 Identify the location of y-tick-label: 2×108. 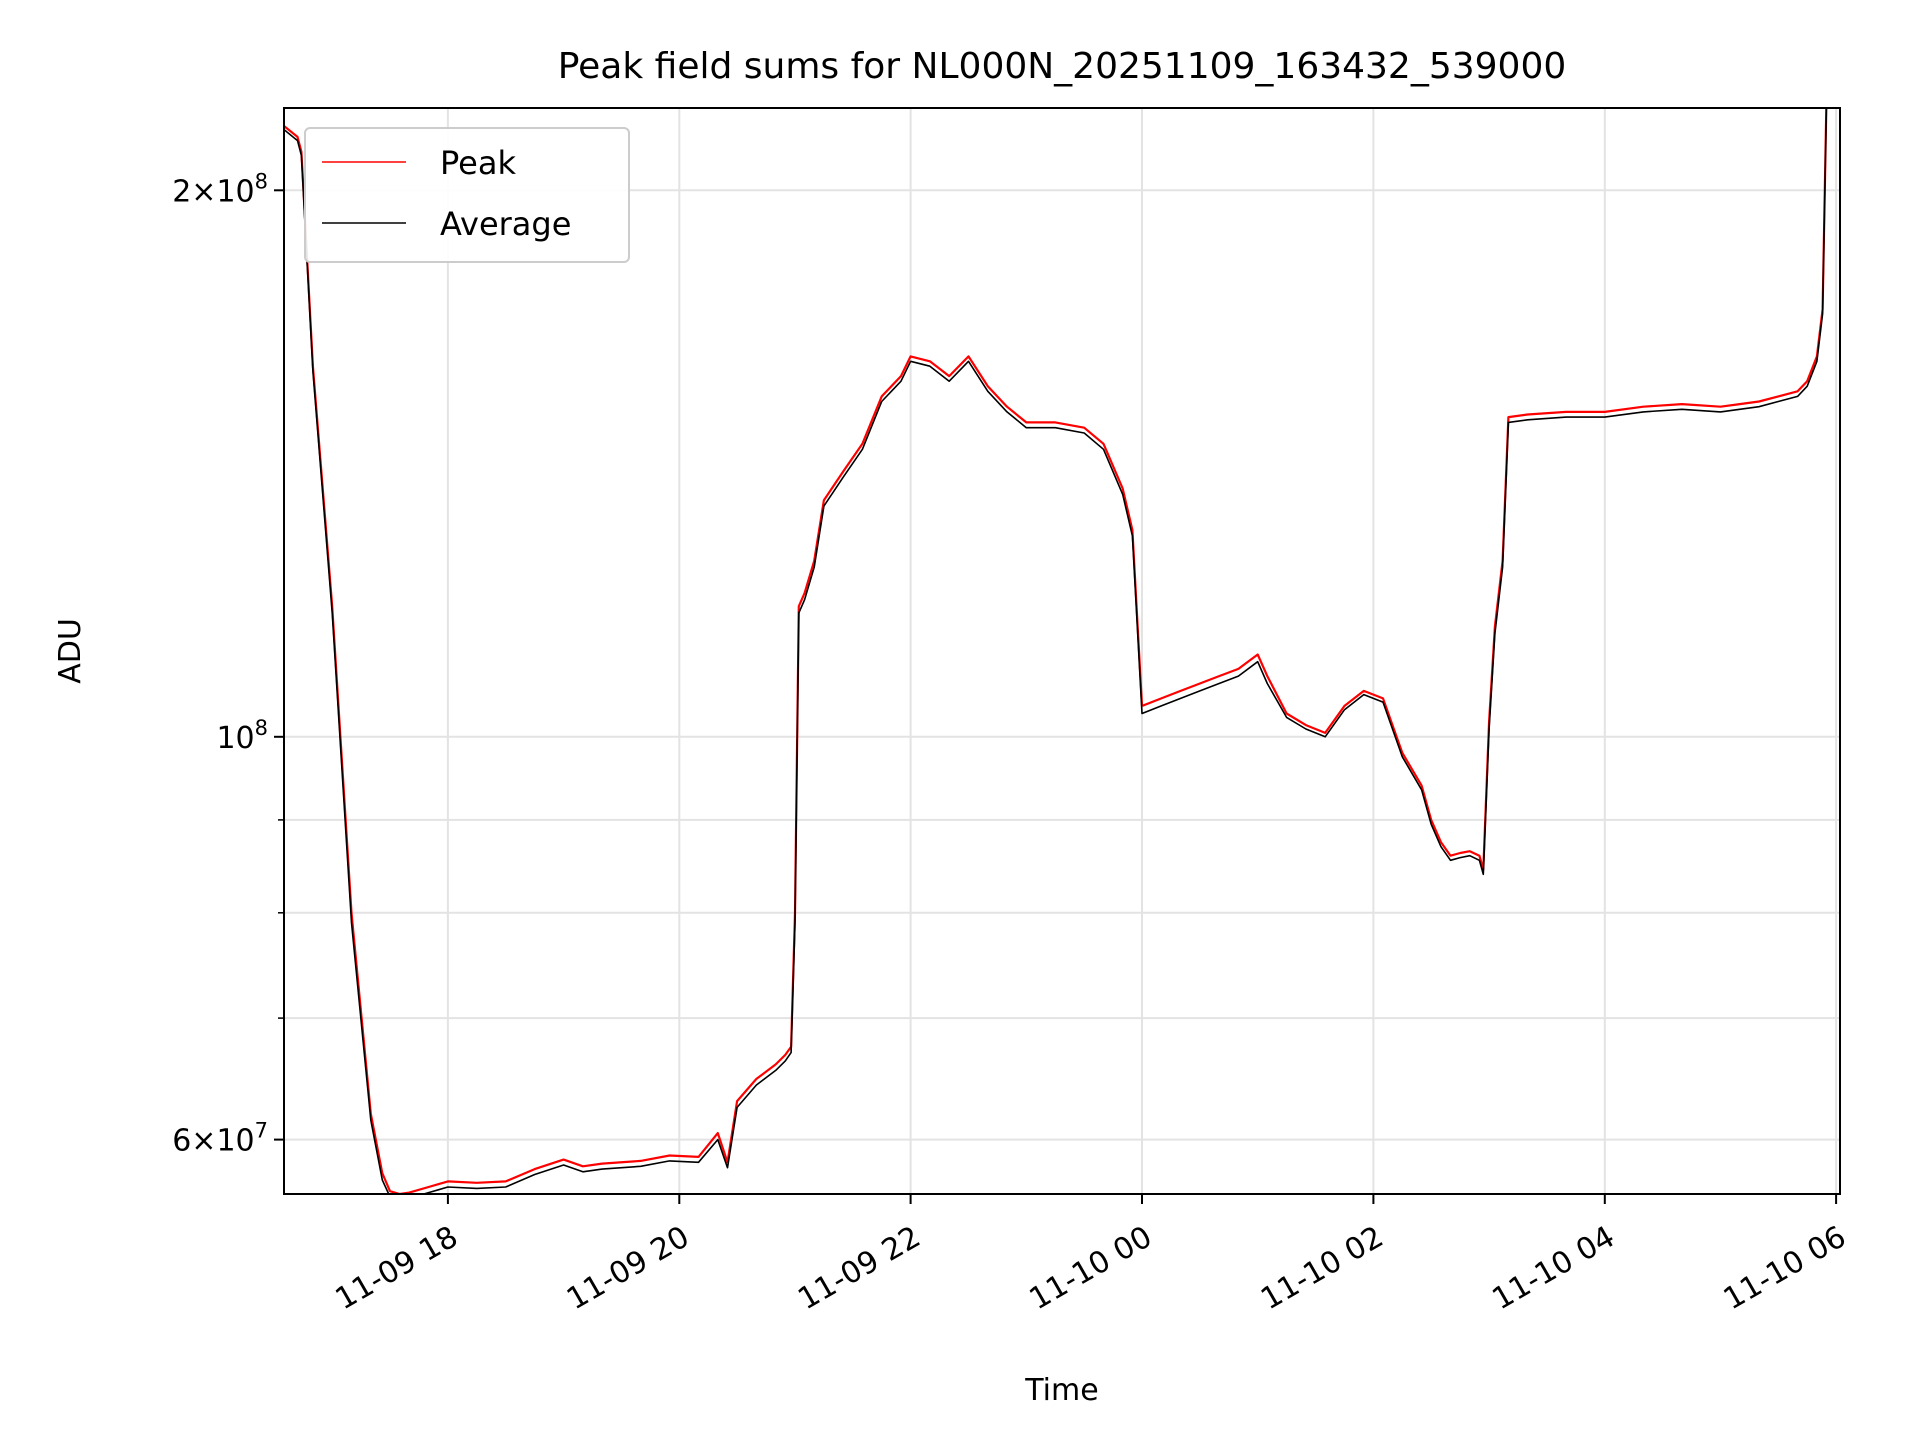
(220, 189).